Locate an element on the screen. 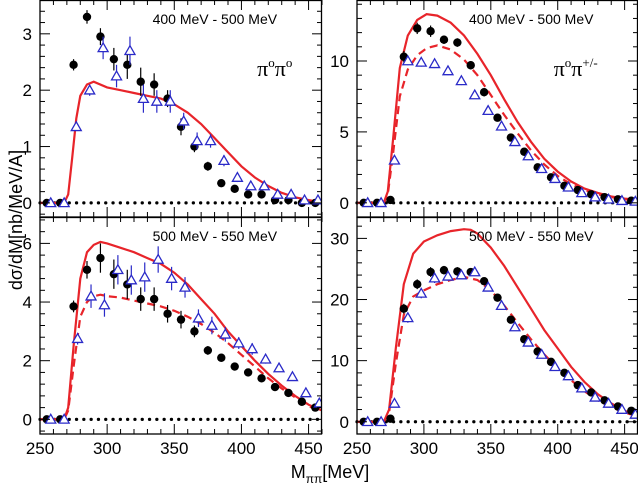 The width and height of the screenshot is (638, 487). model-dashed-curve is located at coordinates (497, 349).